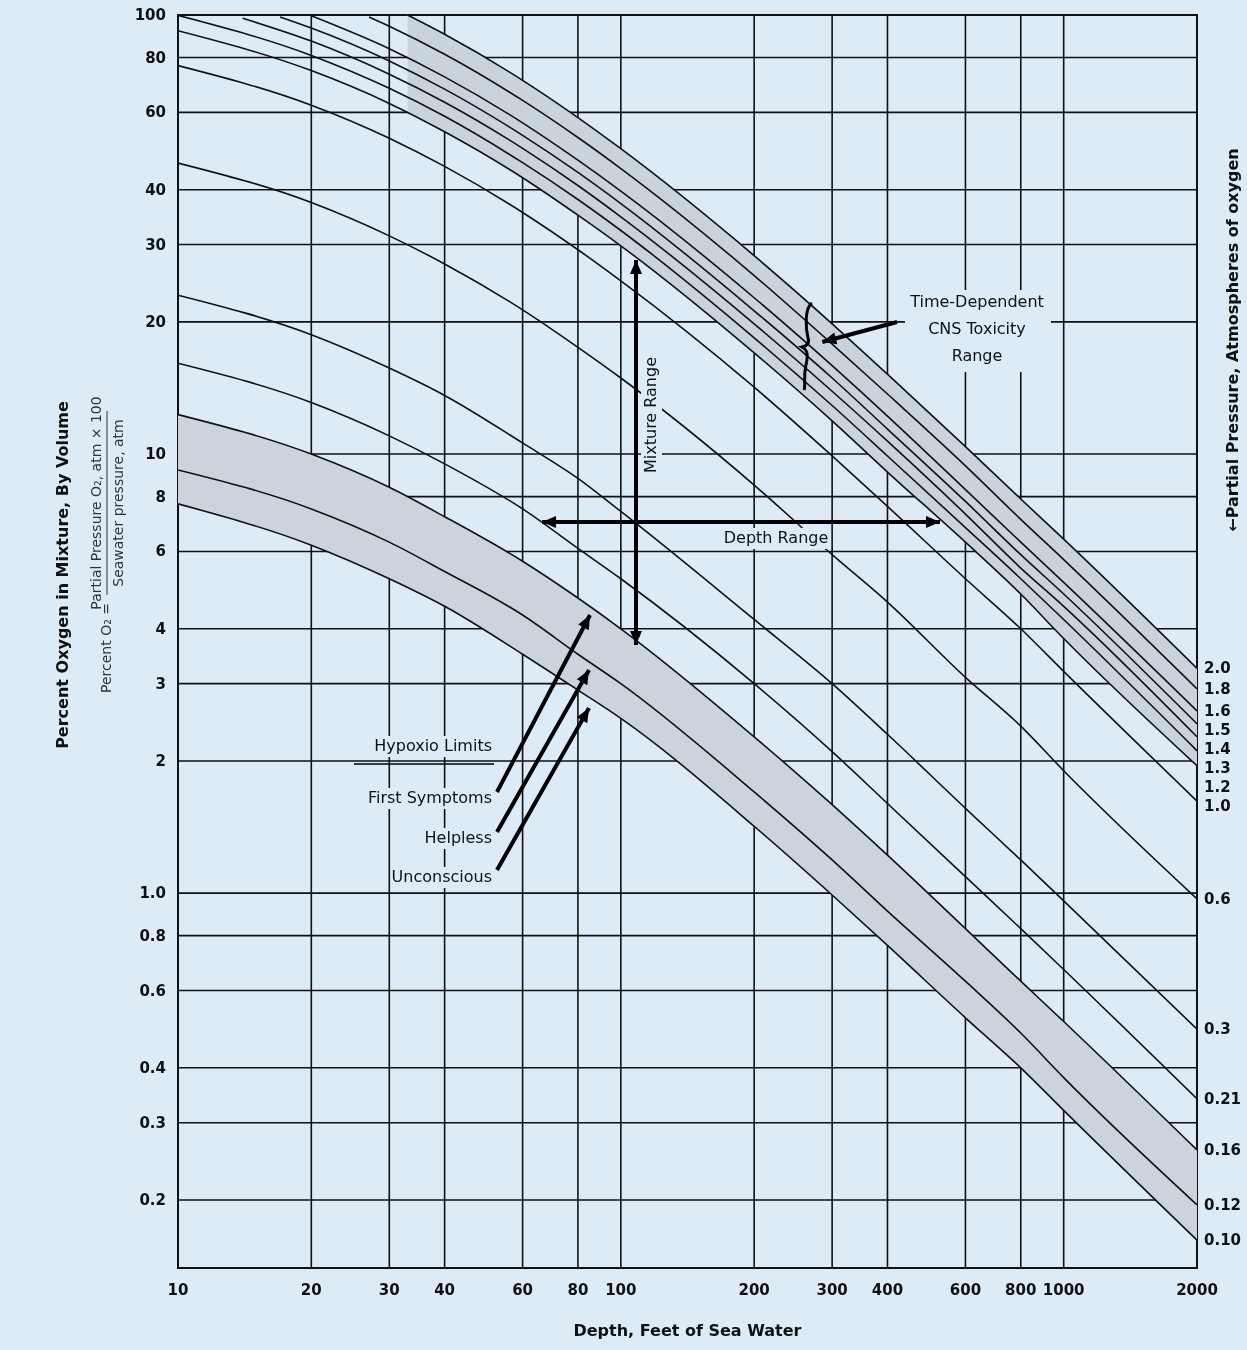 The width and height of the screenshot is (1247, 1350). Describe the element at coordinates (429, 797) in the screenshot. I see `annotation: First Symptoms` at that location.